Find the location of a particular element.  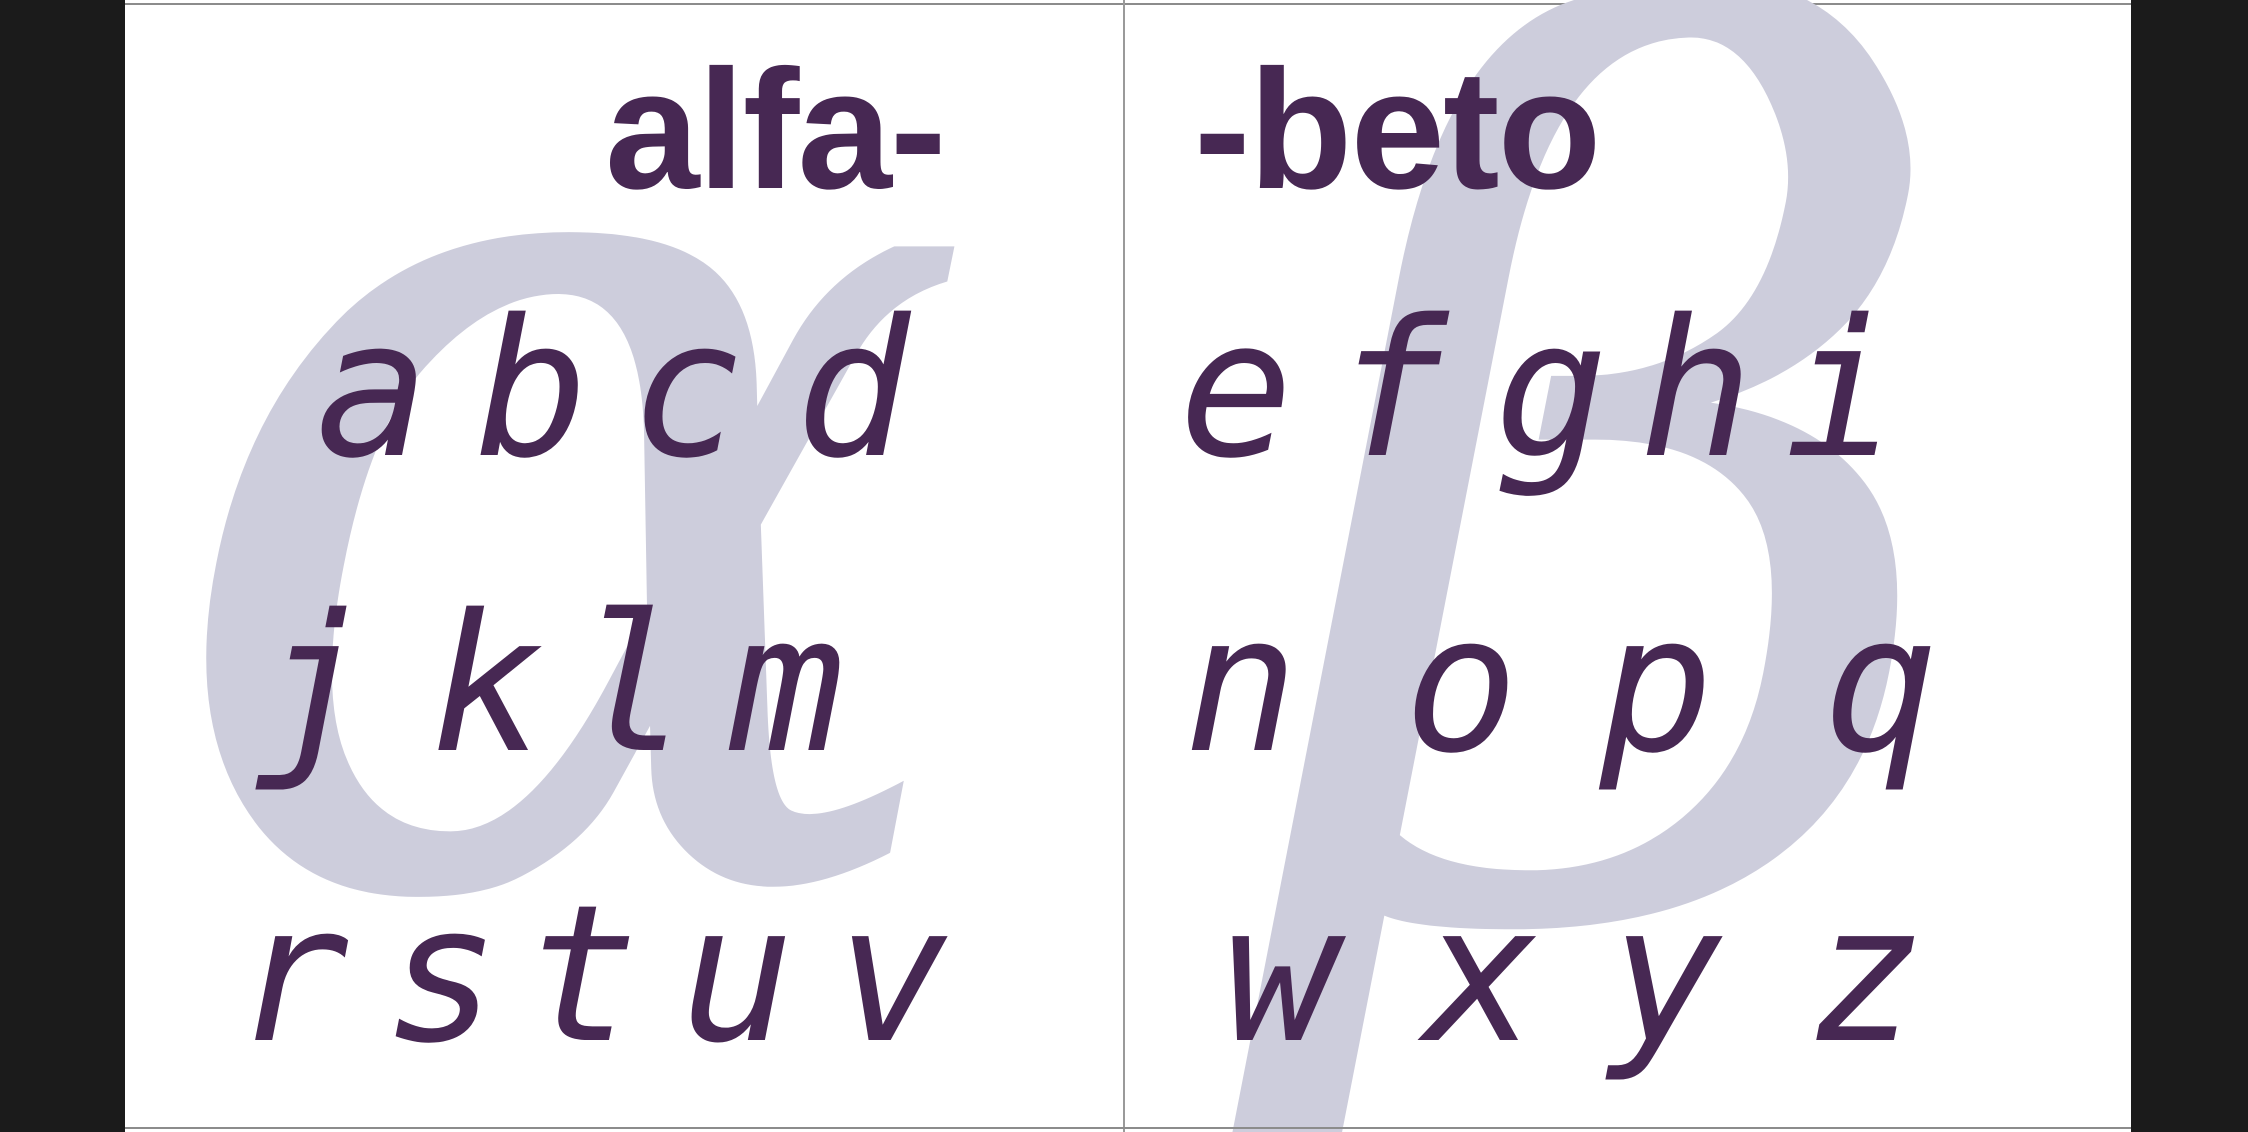

specimen-glyph: v is located at coordinates (892, 974).